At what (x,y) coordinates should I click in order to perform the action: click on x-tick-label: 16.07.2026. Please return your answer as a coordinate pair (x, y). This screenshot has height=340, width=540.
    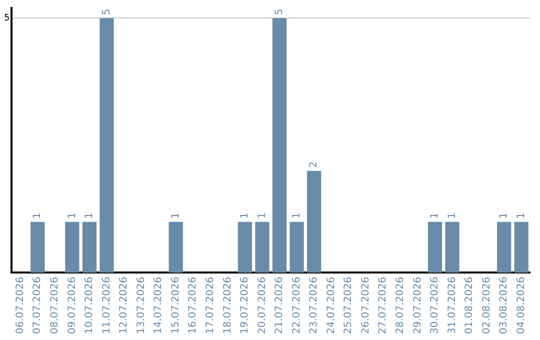
    Looking at the image, I should click on (193, 305).